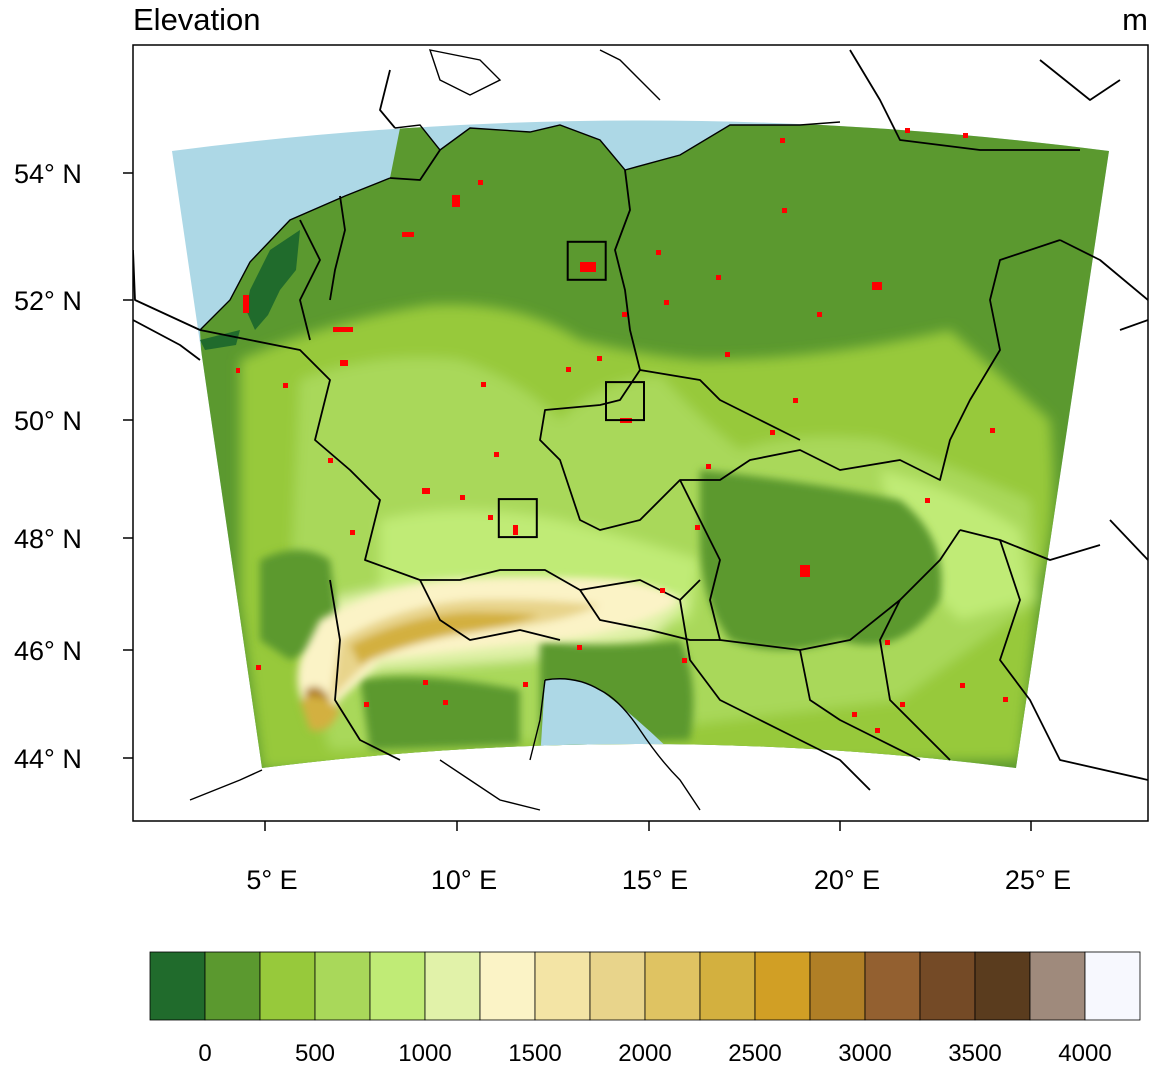  Describe the element at coordinates (197, 19) in the screenshot. I see `map-title: Elevation` at that location.